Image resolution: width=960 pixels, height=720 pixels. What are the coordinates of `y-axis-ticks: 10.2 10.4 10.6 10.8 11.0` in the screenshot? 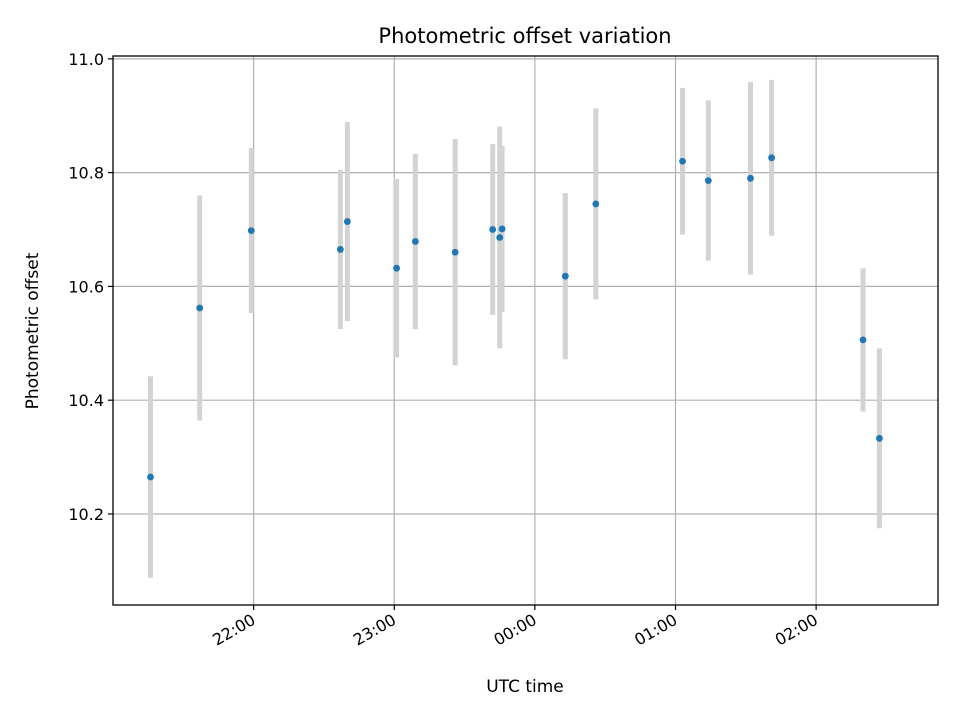 It's located at (90, 287).